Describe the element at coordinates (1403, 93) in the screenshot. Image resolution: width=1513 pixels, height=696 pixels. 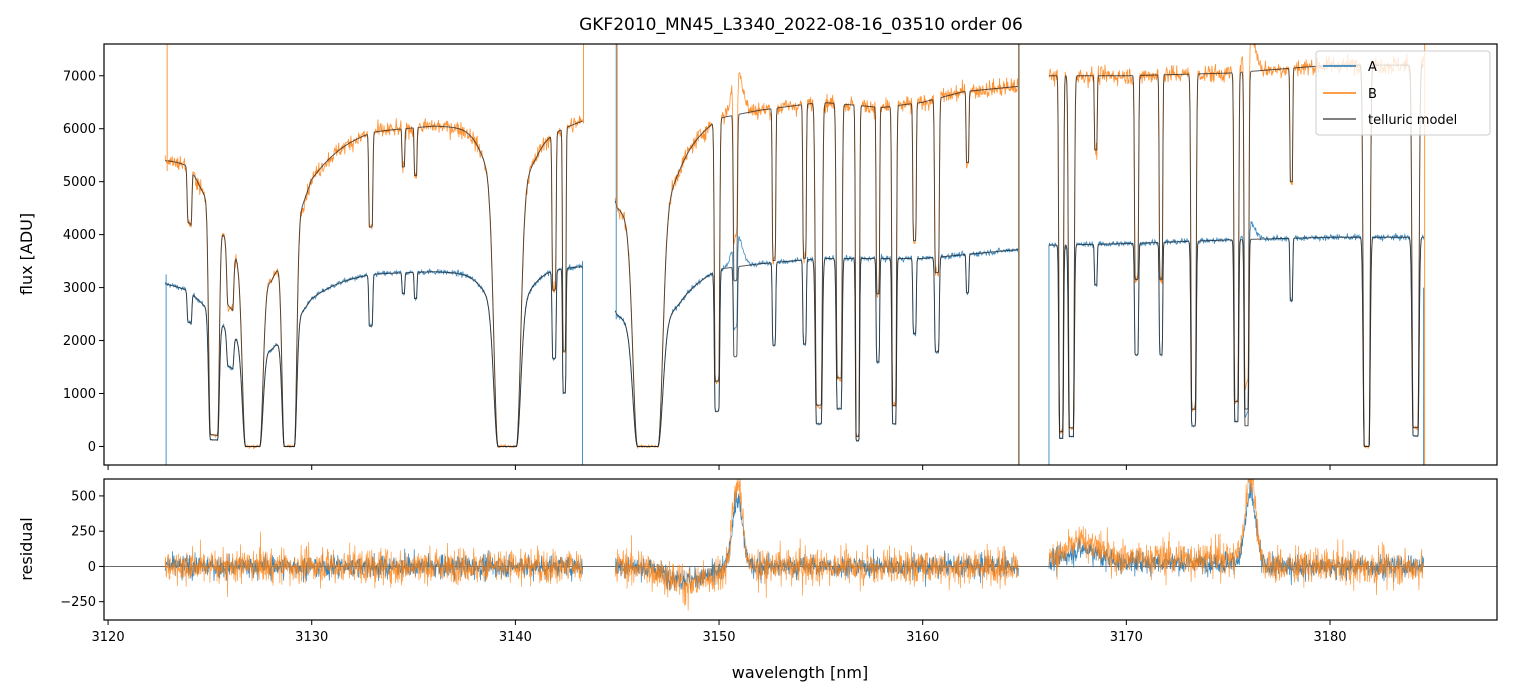
I see `legend: A B telluric model` at that location.